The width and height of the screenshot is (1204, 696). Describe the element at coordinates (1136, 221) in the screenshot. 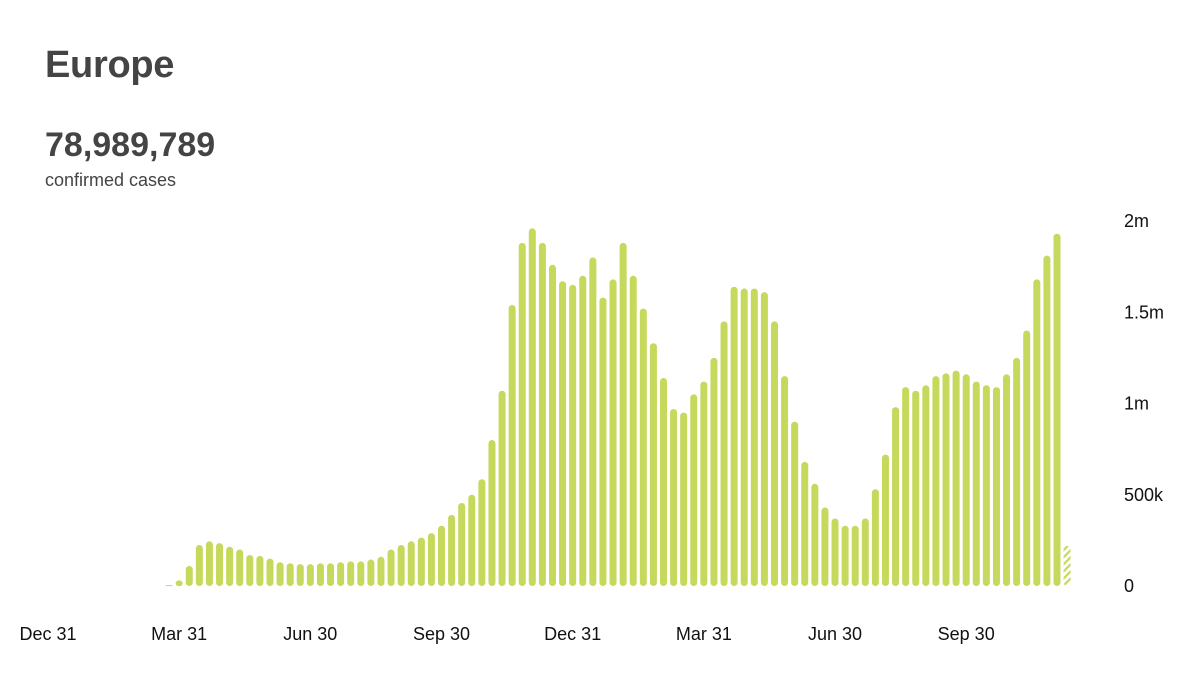

I see `y-tick-label: 2m` at that location.